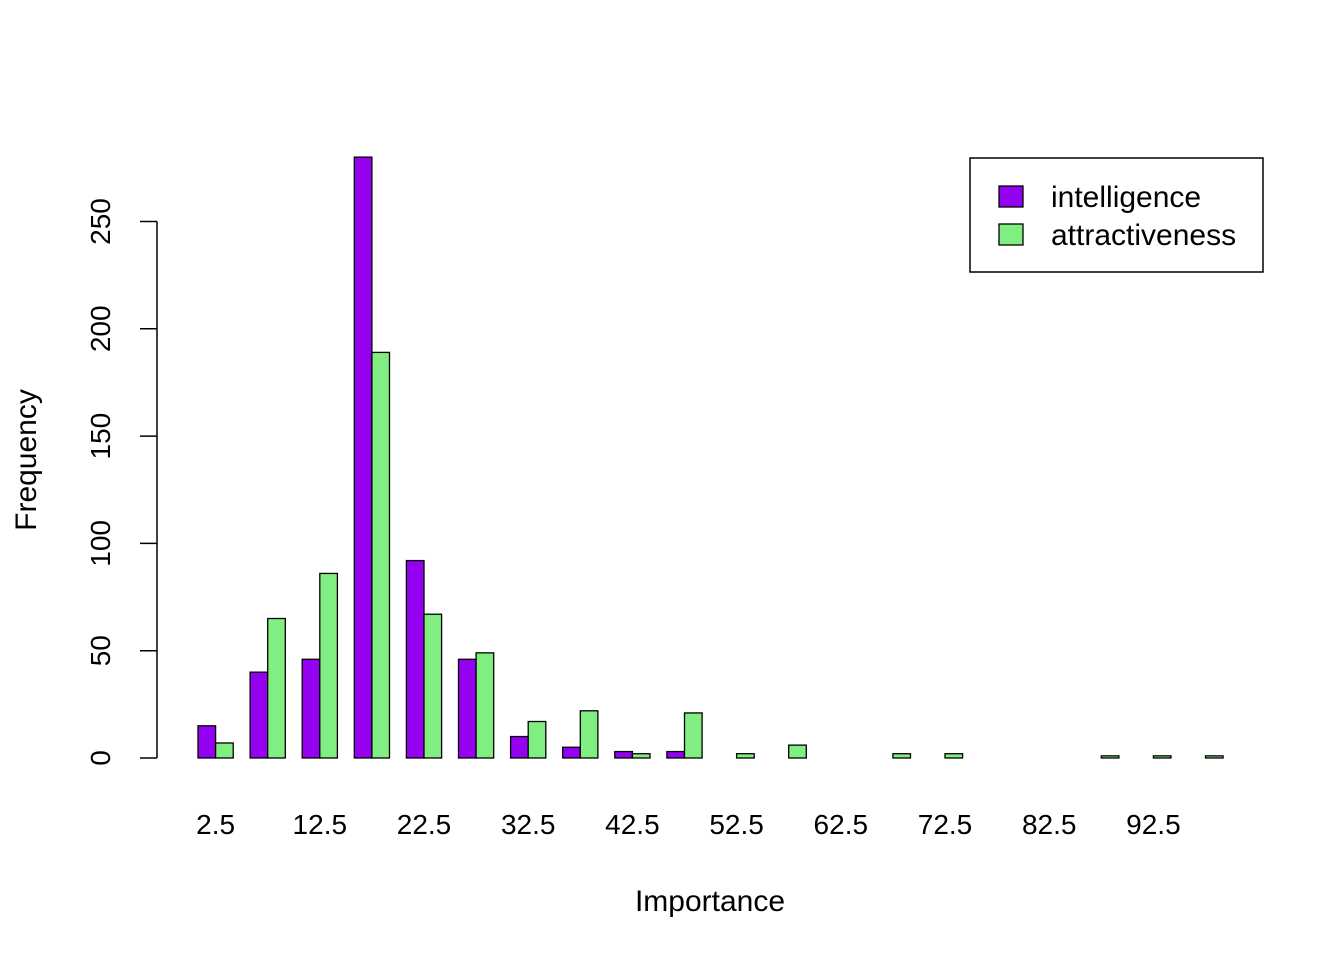  Describe the element at coordinates (902, 756) in the screenshot. I see `bar-attractiveness-67.5` at that location.